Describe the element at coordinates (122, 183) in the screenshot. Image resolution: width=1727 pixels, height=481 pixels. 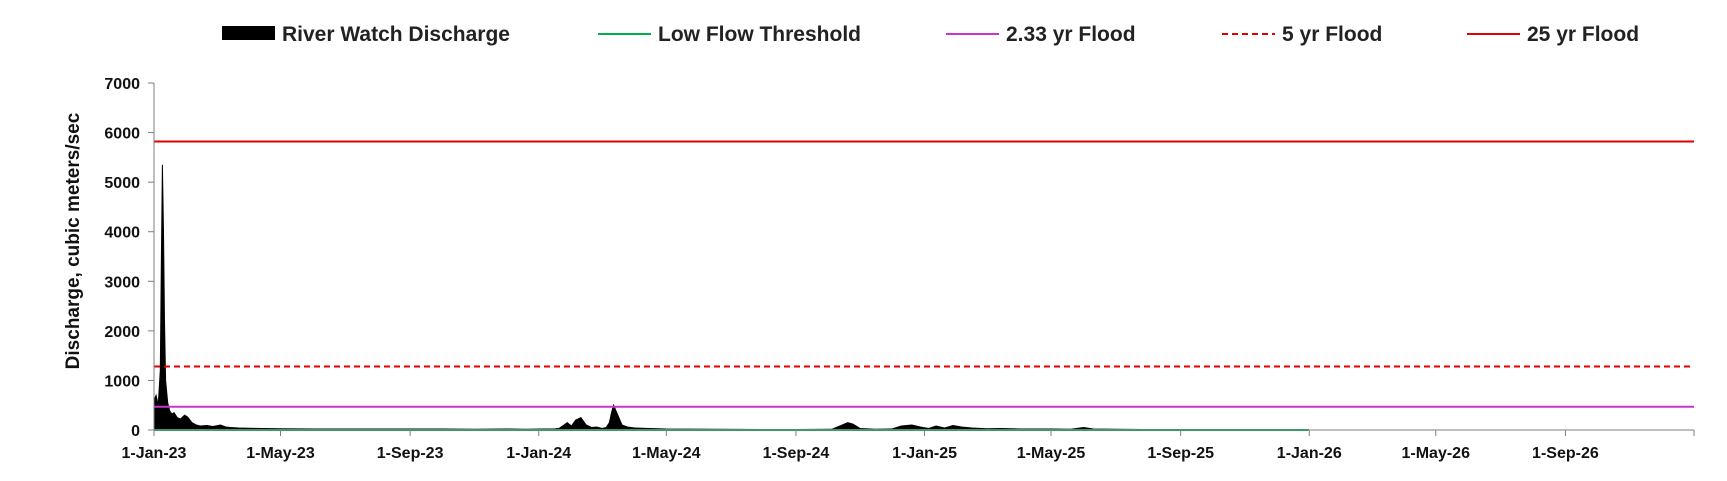
I see `y-tick-label: 5000` at that location.